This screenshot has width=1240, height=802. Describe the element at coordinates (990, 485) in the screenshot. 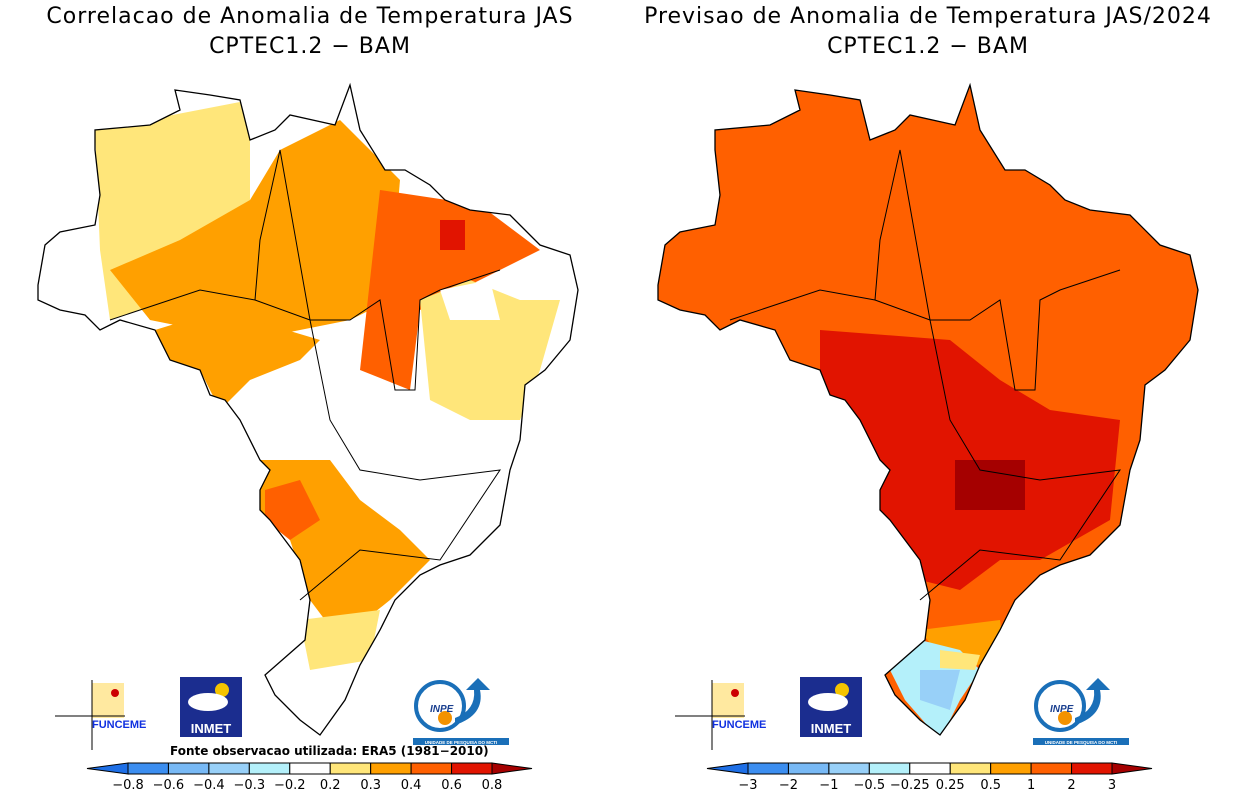

I see `right-region-darkred` at that location.